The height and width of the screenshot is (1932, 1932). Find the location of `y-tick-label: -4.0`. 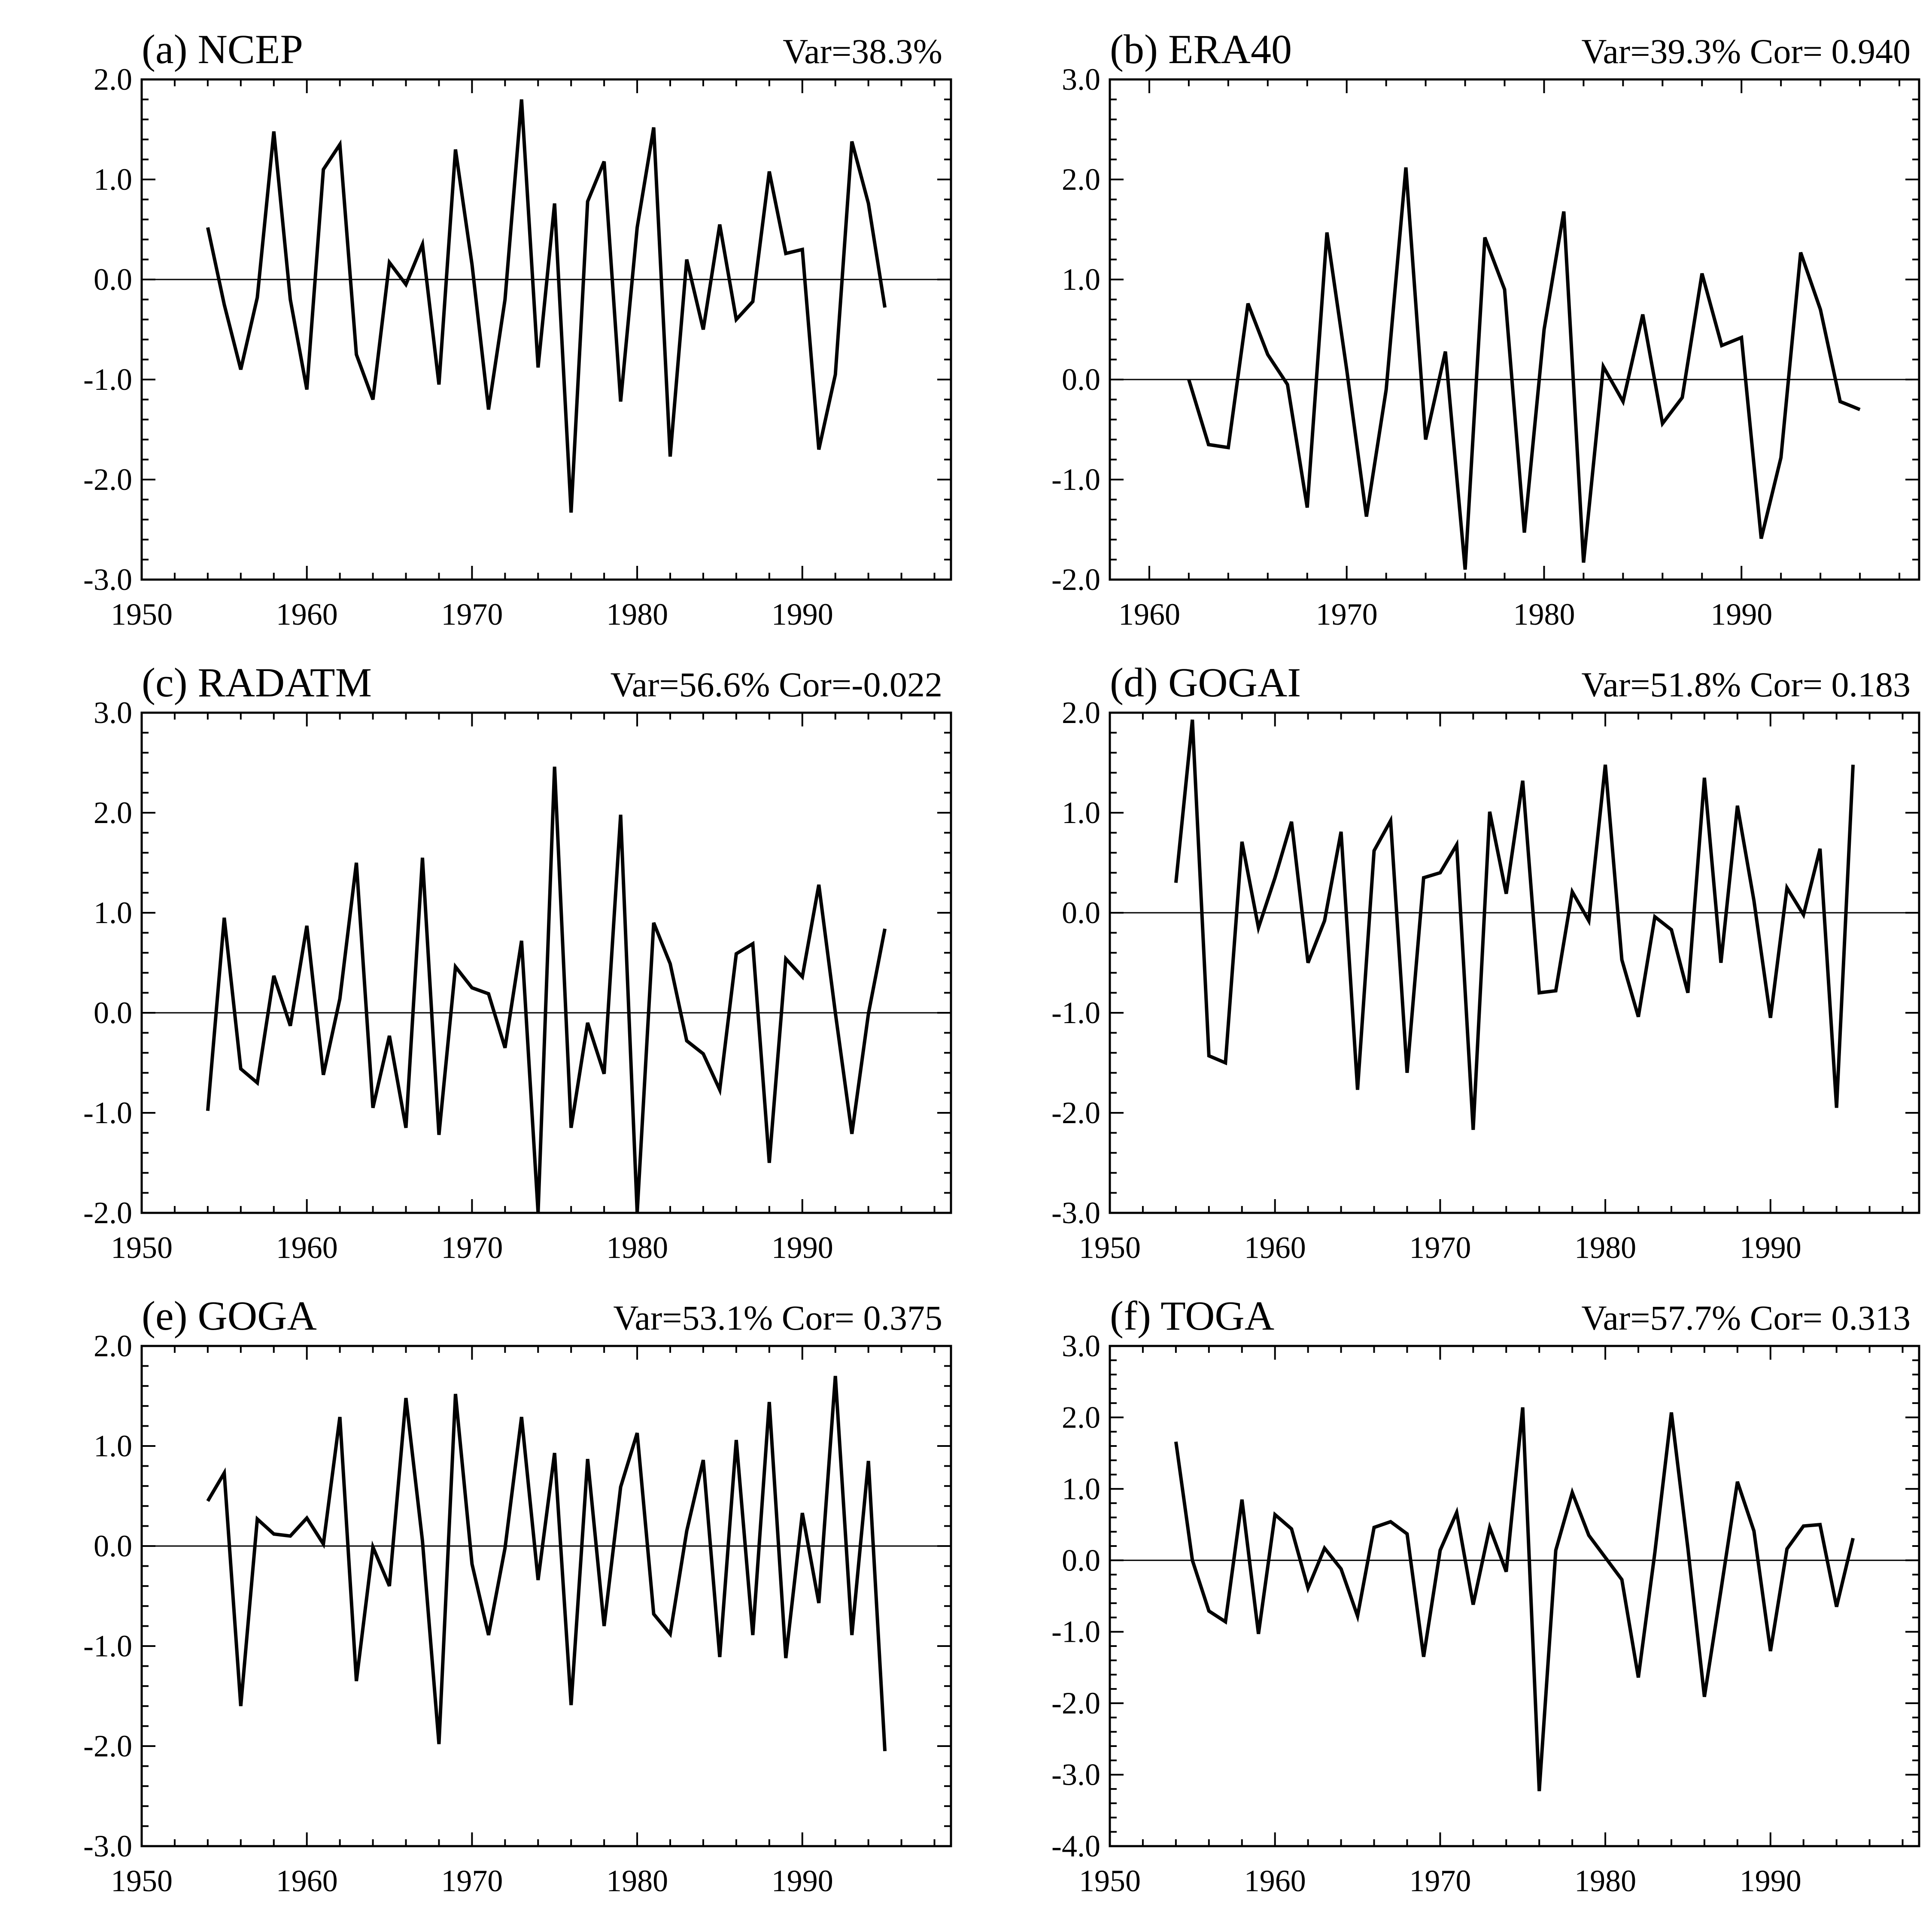

y-tick-label: -4.0 is located at coordinates (1075, 1846).